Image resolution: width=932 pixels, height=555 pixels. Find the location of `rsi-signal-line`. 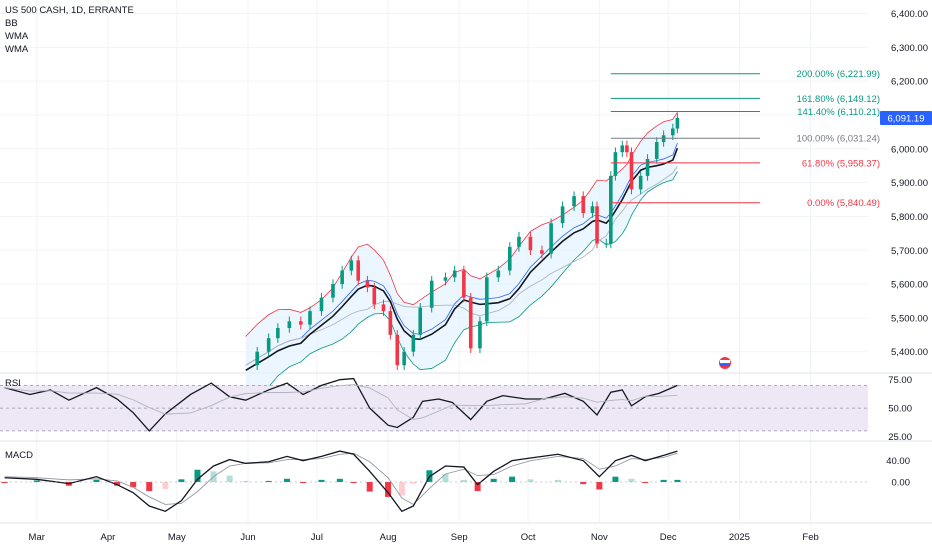

rsi-signal-line is located at coordinates (341, 402).